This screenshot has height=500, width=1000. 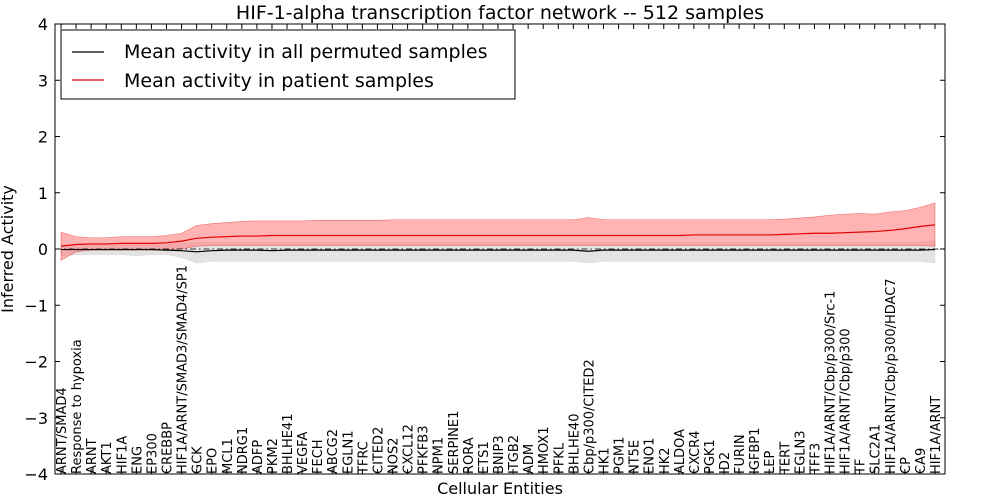 What do you see at coordinates (499, 454) in the screenshot?
I see `x-tick-label: BNIP3` at bounding box center [499, 454].